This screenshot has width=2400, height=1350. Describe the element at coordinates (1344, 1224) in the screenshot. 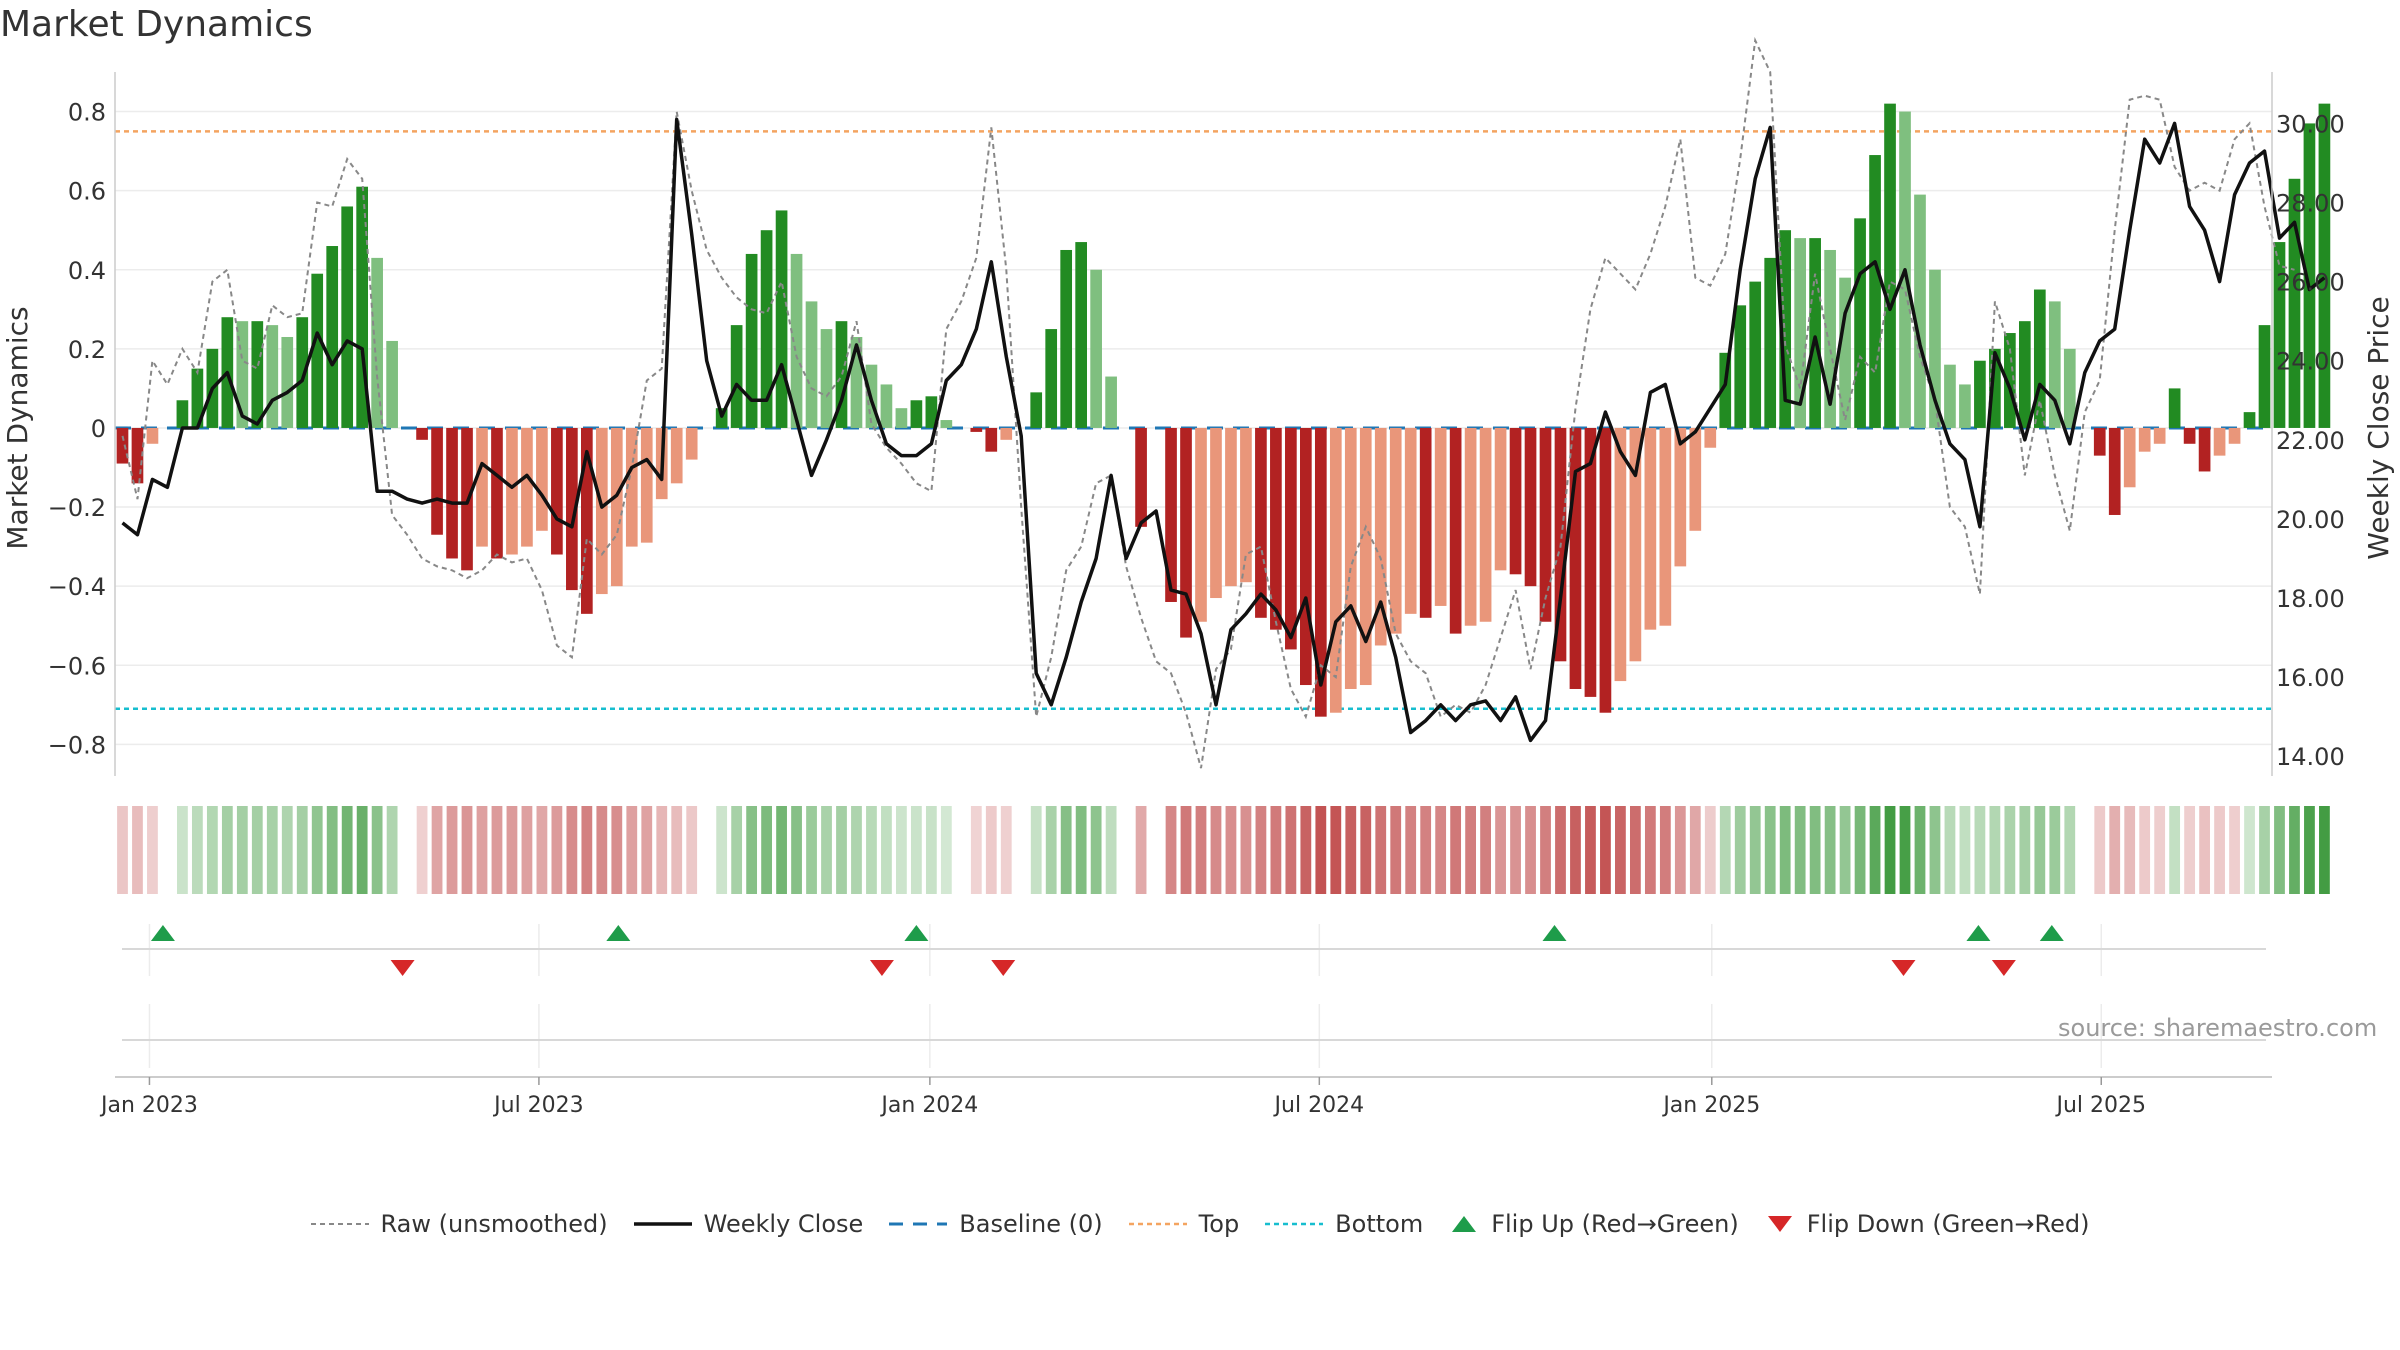

I see `legend-bottom: Bottom` at that location.